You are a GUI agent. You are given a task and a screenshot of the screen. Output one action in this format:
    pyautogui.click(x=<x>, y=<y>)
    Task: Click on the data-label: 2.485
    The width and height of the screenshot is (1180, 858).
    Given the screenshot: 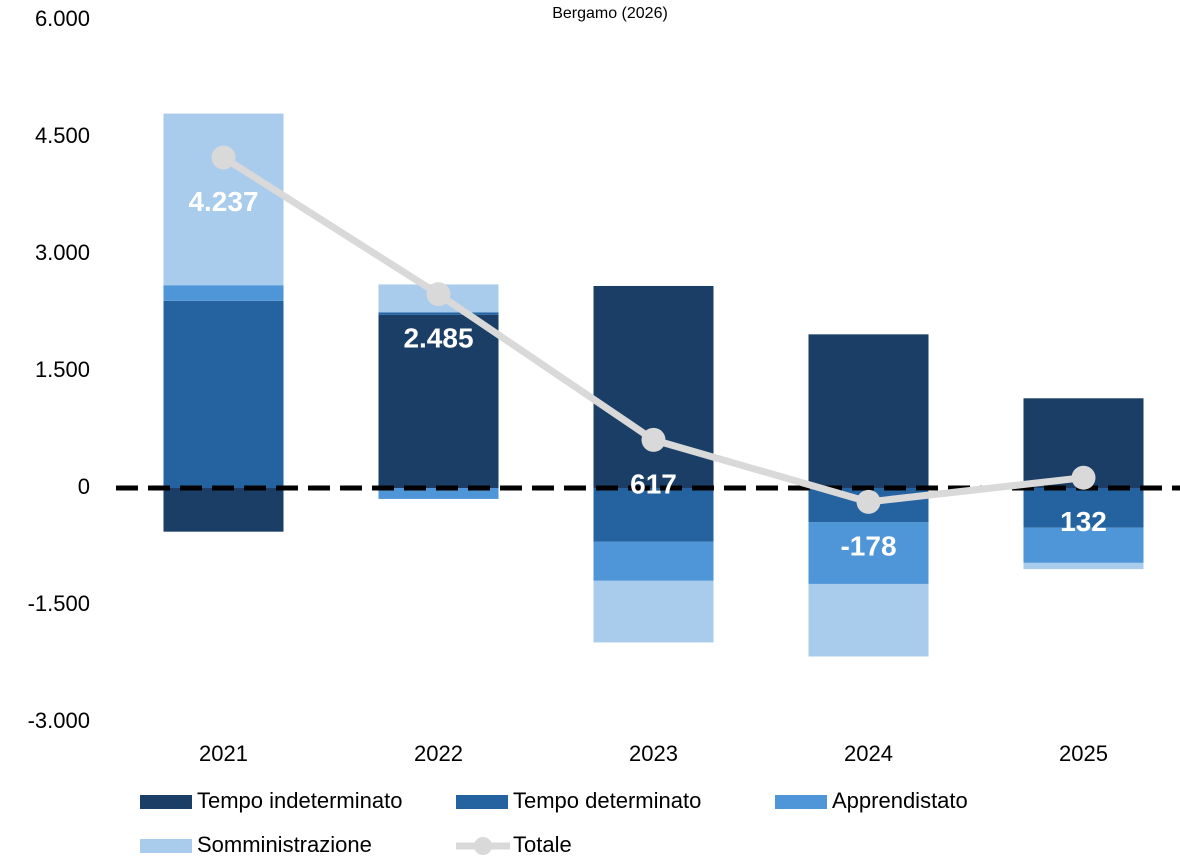 What is the action you would take?
    pyautogui.click(x=438, y=338)
    